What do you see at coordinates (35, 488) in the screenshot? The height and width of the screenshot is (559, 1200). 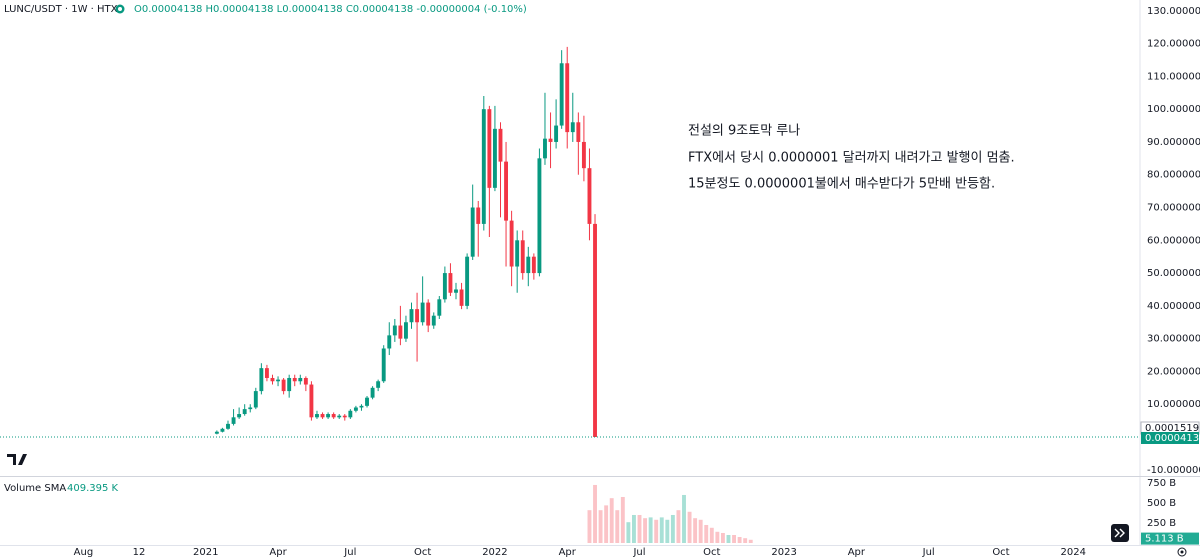 I see `volume-title: Volume SMA` at bounding box center [35, 488].